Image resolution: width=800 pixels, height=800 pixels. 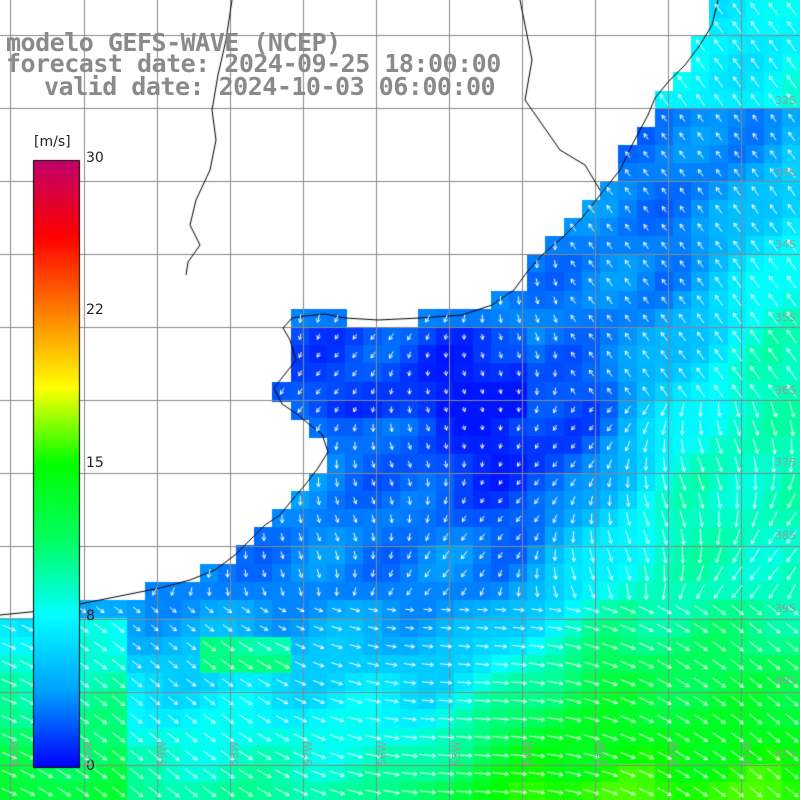 I want to click on lat-label-41s: 41S, so click(x=785, y=753).